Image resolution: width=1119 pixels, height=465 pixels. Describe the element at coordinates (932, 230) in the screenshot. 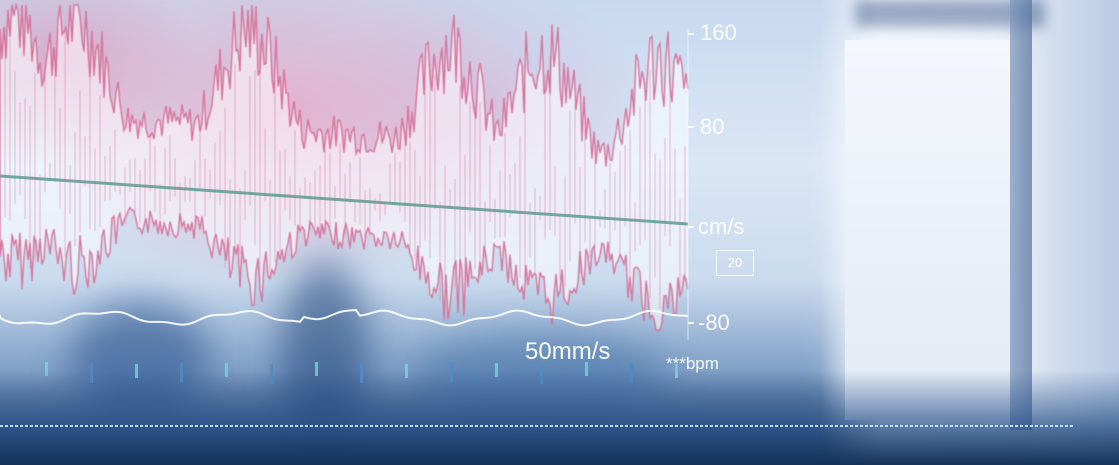

I see `medical-cabinet` at that location.